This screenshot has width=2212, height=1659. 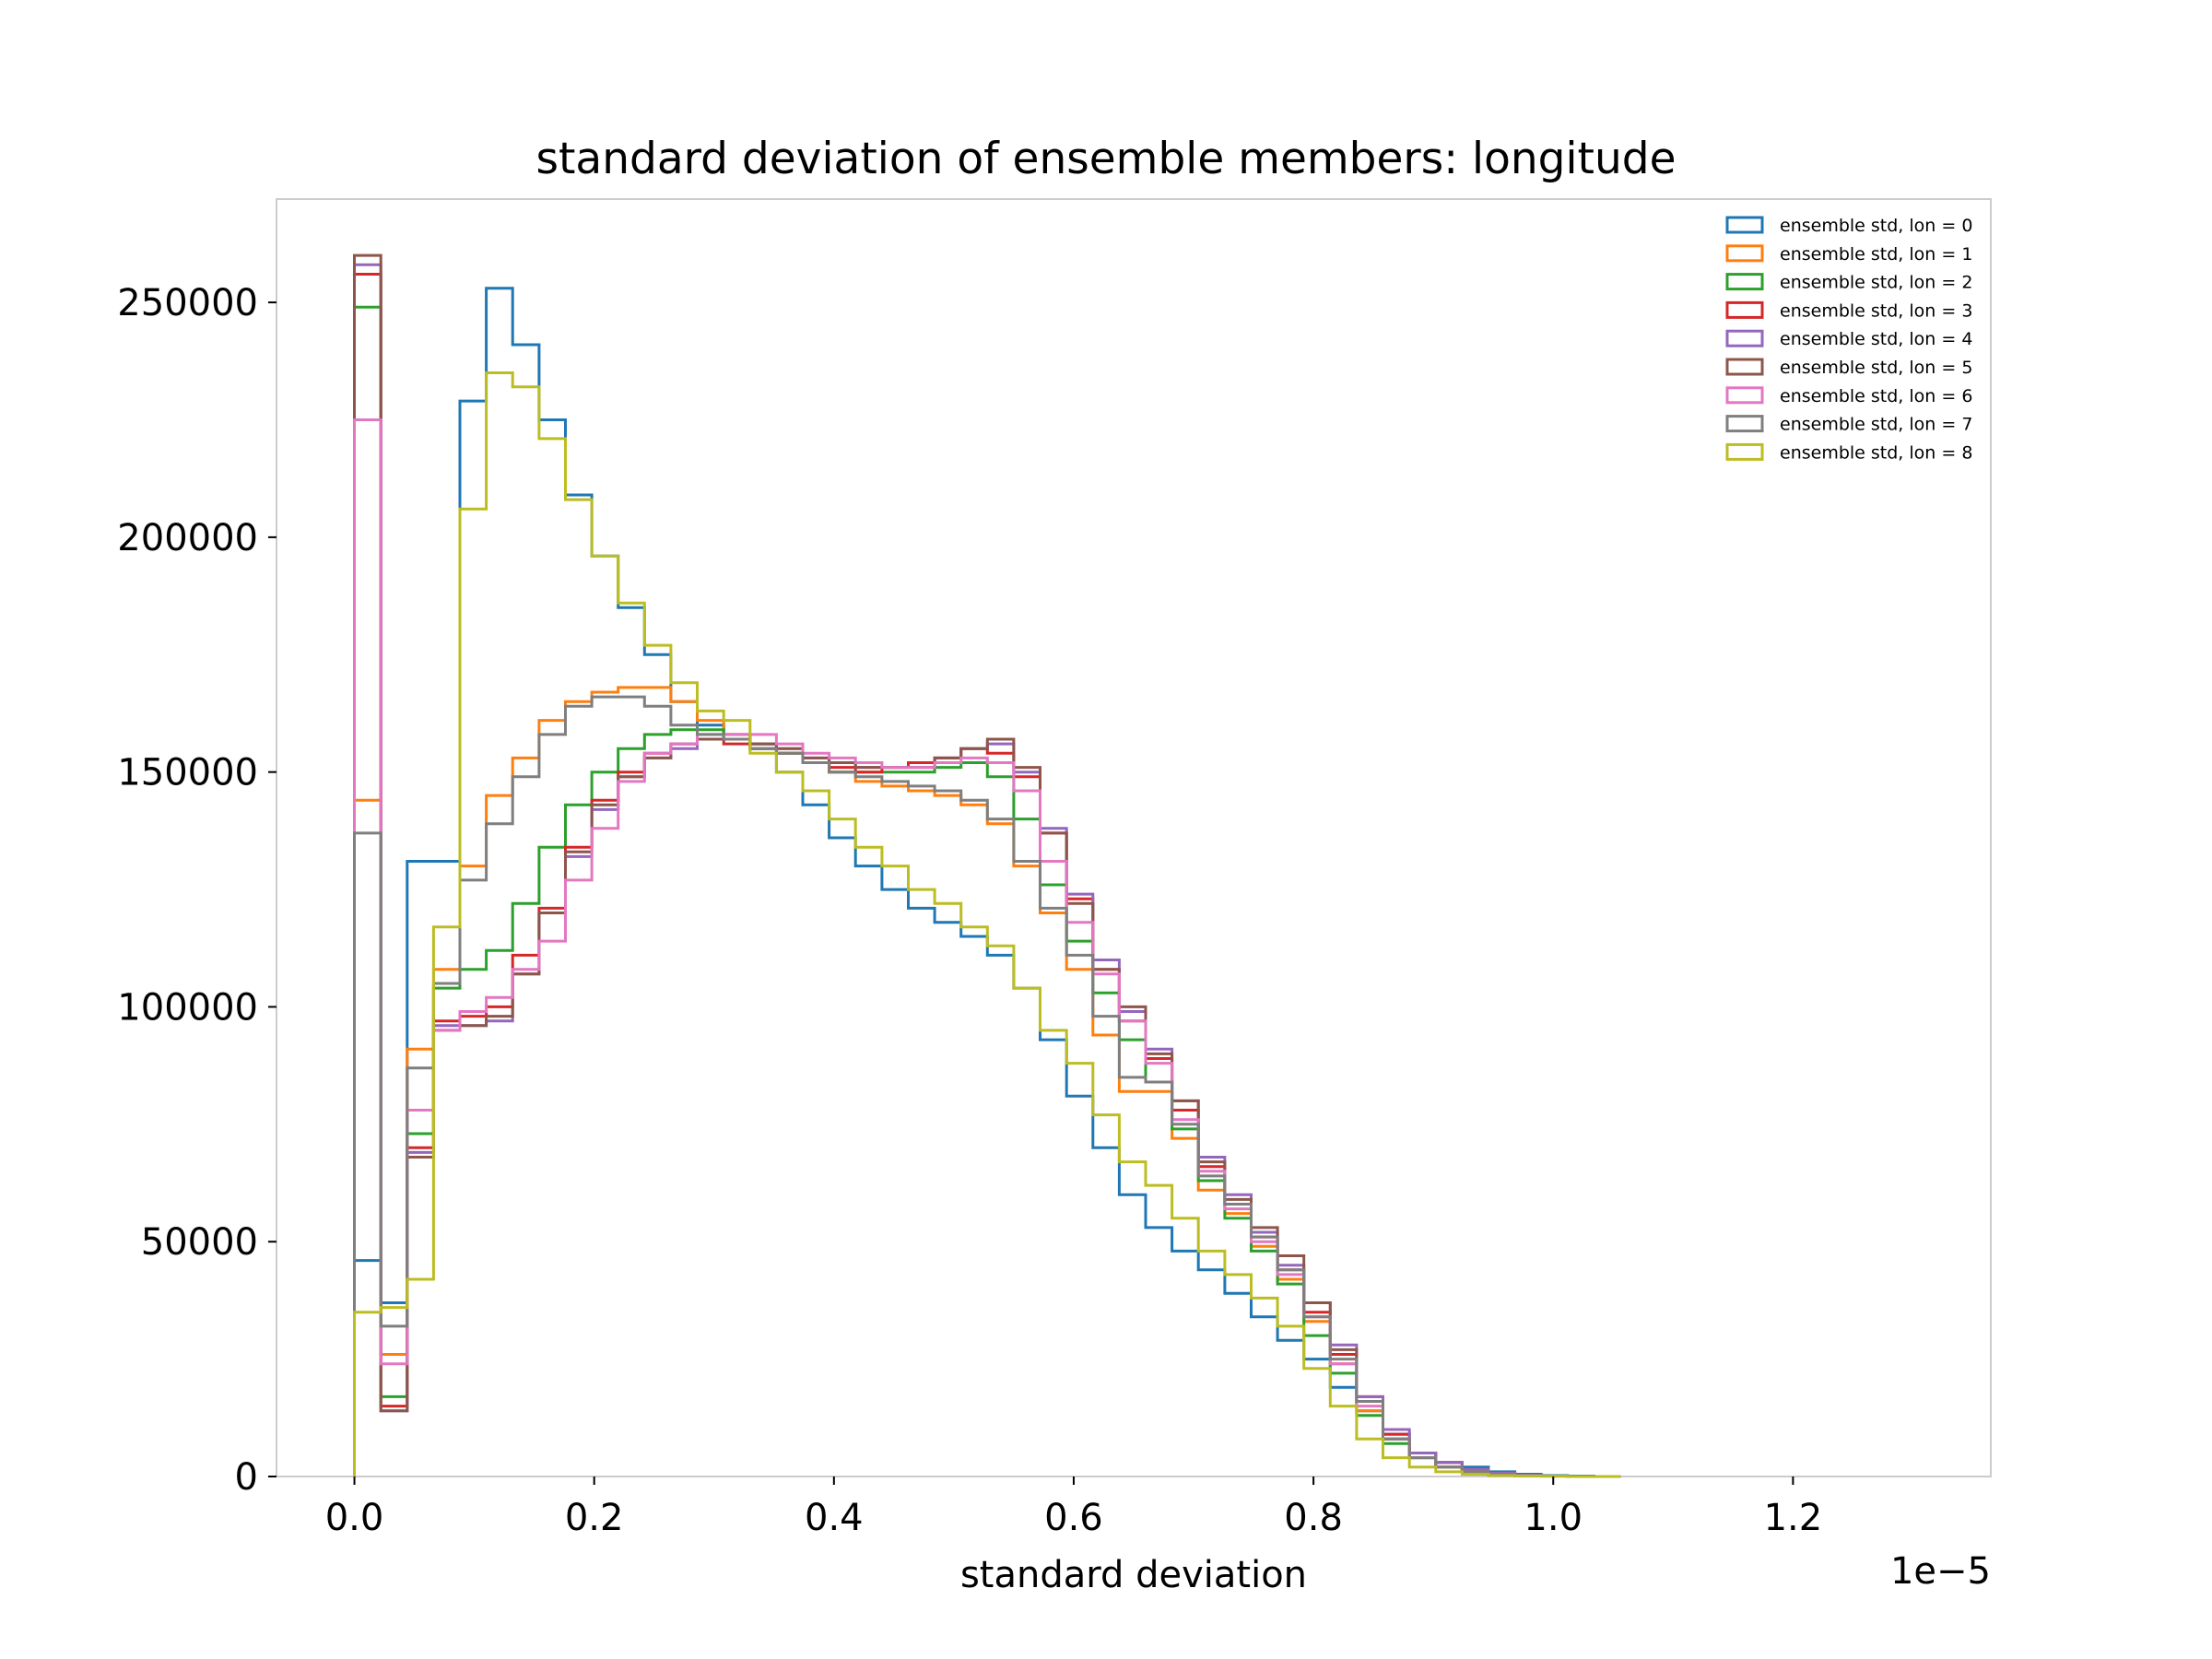 What do you see at coordinates (594, 1518) in the screenshot?
I see `x-tick-label: 0.2` at bounding box center [594, 1518].